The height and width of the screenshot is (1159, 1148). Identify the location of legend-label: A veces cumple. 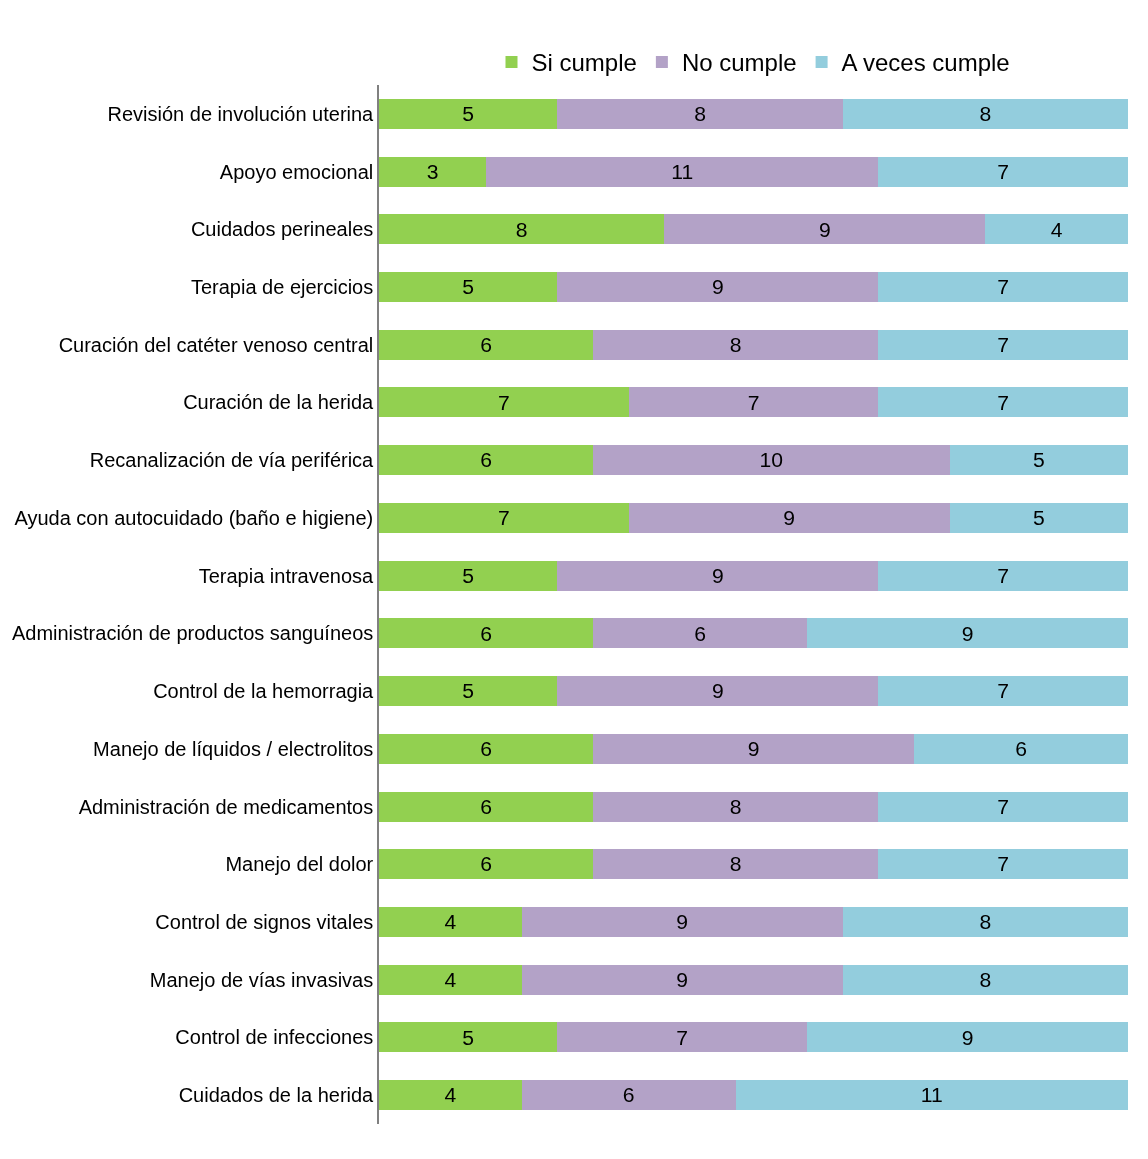
(925, 63).